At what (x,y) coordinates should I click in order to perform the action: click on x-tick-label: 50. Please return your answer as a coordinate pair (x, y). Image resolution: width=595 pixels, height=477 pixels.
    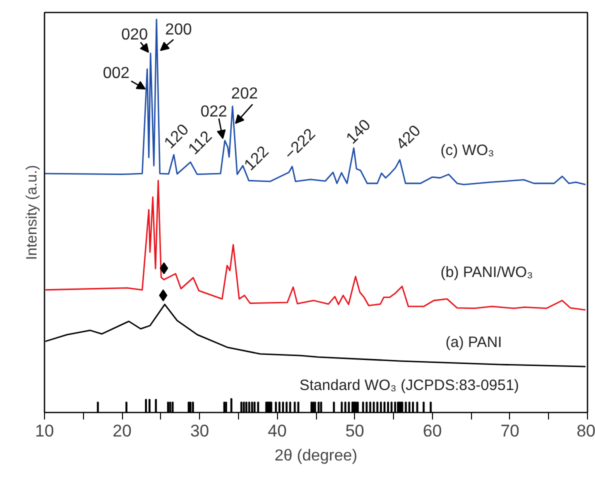
    Looking at the image, I should click on (354, 431).